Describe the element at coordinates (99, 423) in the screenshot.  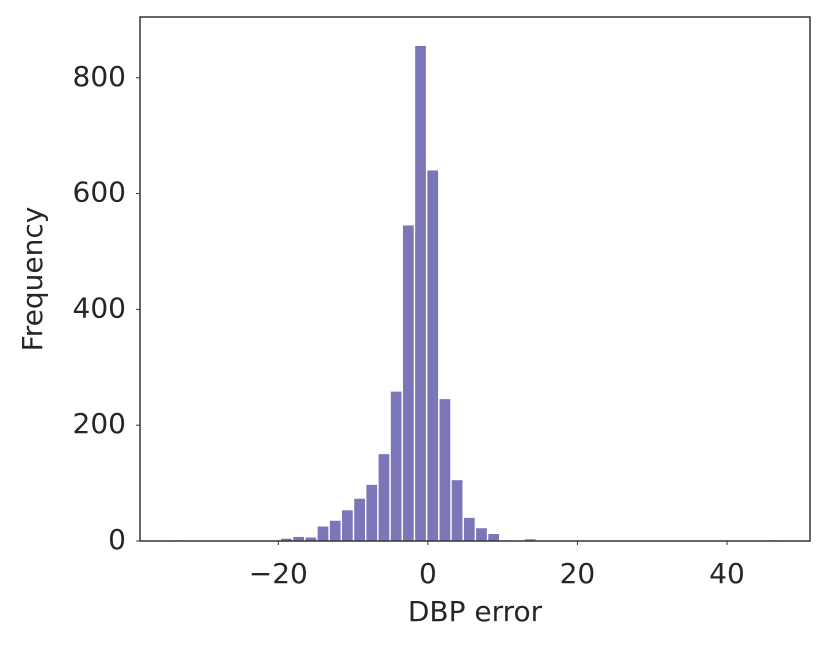
I see `y-tick-label: 200` at that location.